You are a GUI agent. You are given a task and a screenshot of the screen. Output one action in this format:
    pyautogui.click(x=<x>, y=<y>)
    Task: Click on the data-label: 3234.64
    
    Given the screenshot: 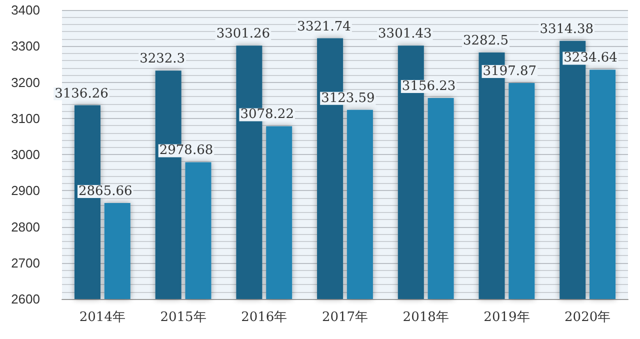 What is the action you would take?
    pyautogui.click(x=591, y=58)
    